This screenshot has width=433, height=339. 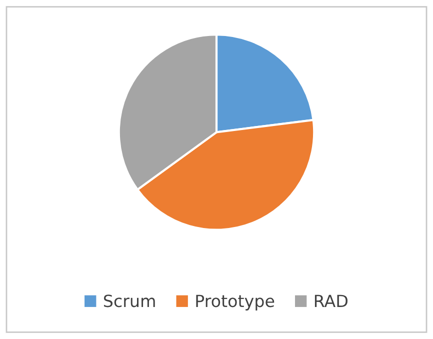 What do you see at coordinates (331, 300) in the screenshot?
I see `legend-label: RAD` at bounding box center [331, 300].